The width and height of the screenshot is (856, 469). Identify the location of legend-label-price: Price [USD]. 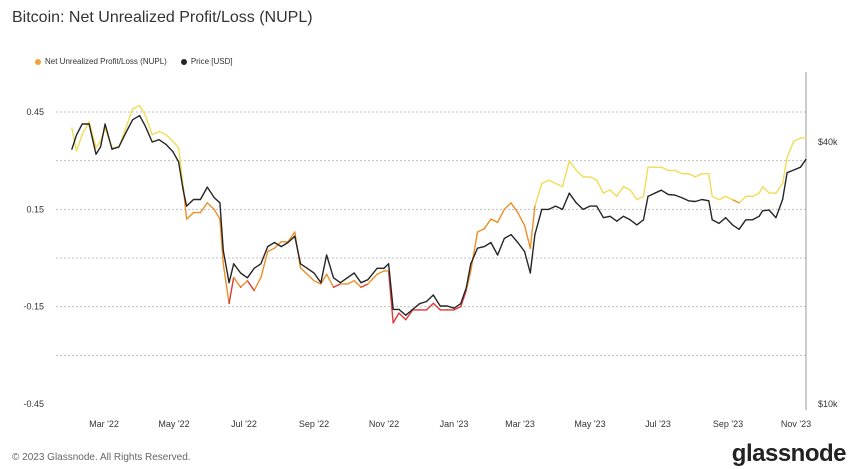
(211, 61).